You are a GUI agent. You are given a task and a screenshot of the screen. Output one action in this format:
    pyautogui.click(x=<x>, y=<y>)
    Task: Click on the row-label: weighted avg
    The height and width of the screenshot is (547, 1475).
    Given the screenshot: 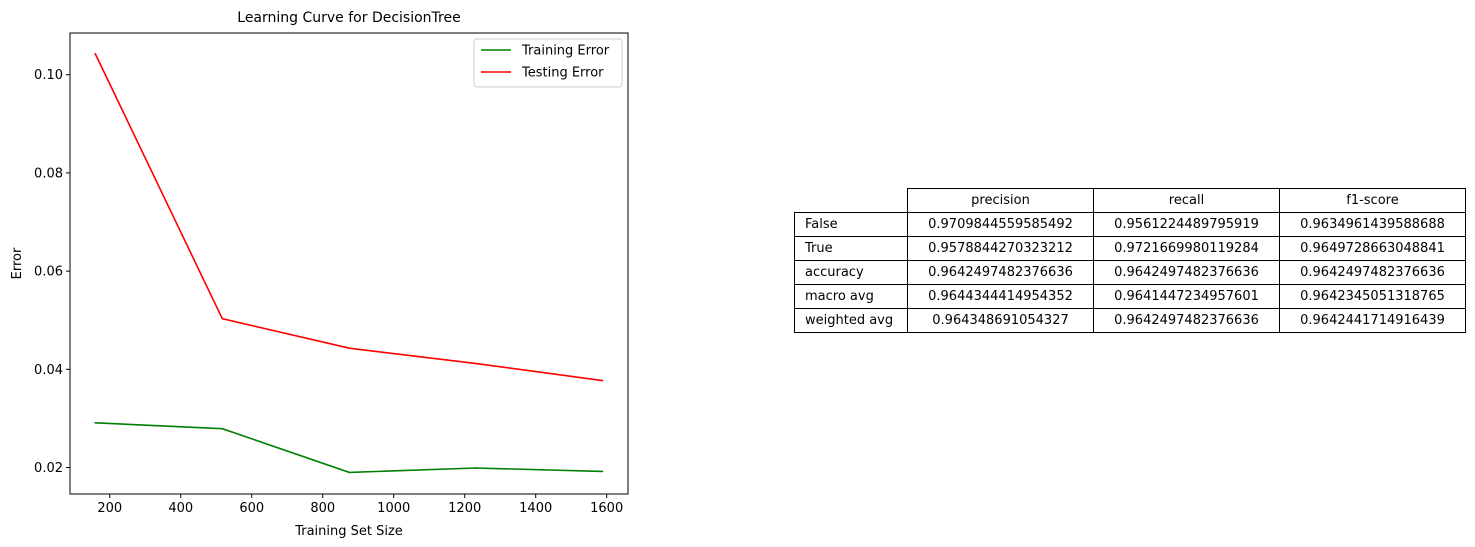 What is the action you would take?
    pyautogui.click(x=851, y=320)
    